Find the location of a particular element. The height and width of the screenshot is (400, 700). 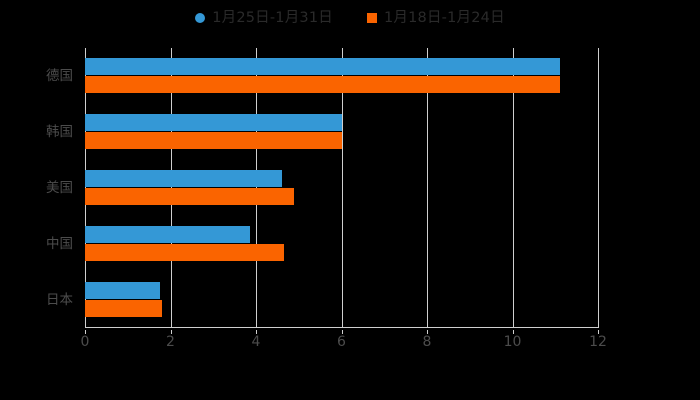

legend-item-series-1: 1月18日-1月24日 is located at coordinates (436, 18).